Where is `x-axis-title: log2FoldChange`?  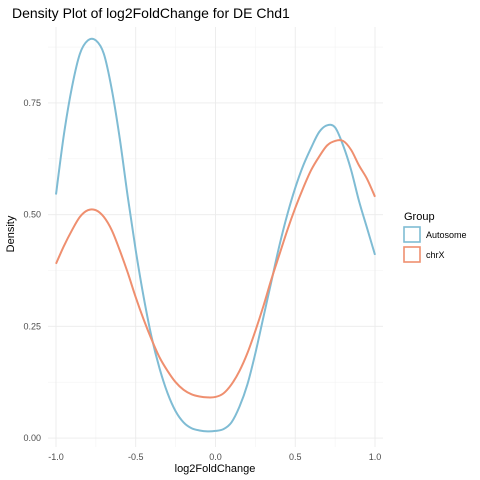
x-axis-title: log2FoldChange is located at coordinates (215, 469).